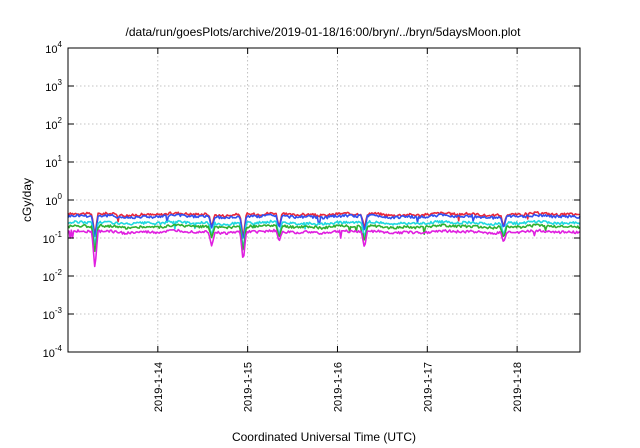  I want to click on y-tick-label: 10², so click(53, 124).